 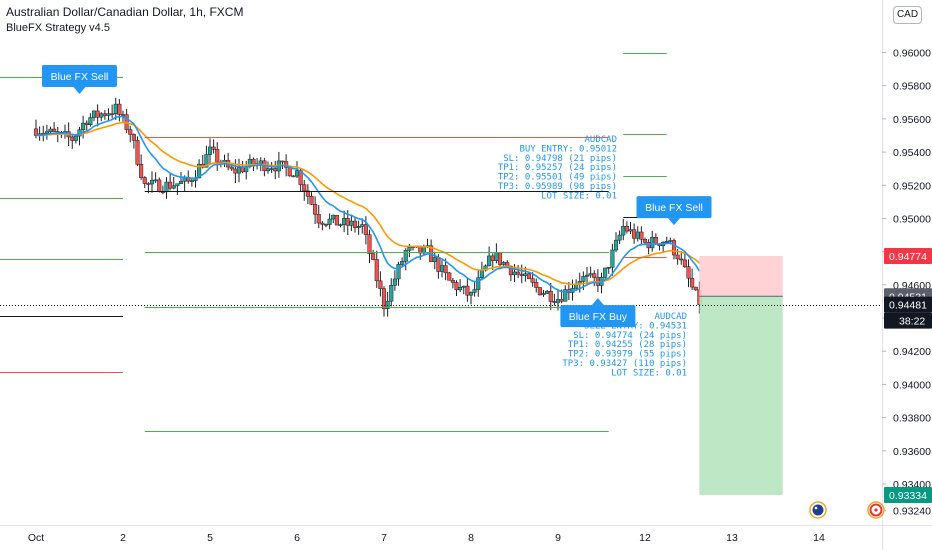 What do you see at coordinates (912, 120) in the screenshot?
I see `price-tick-label: 0.95600` at bounding box center [912, 120].